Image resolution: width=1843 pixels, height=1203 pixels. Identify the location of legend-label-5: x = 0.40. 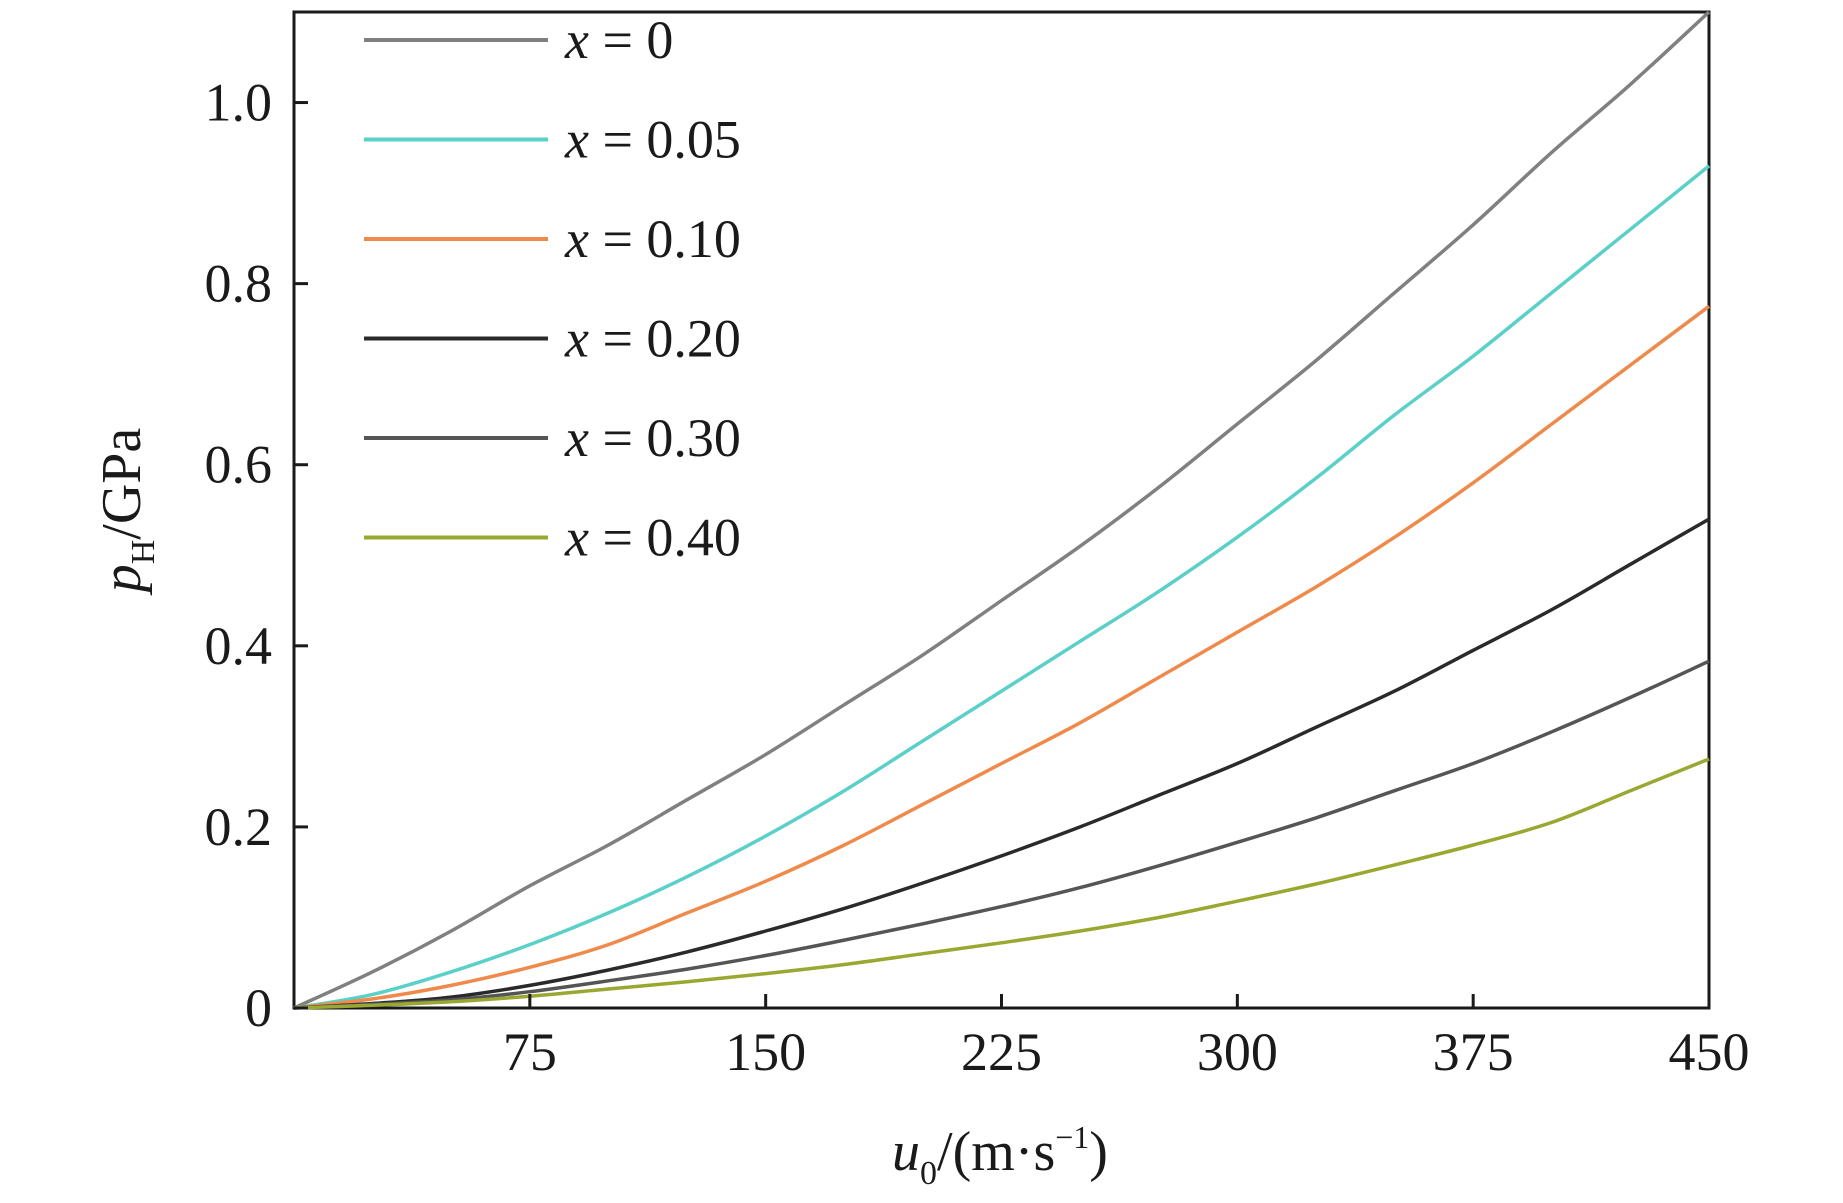
(652, 538).